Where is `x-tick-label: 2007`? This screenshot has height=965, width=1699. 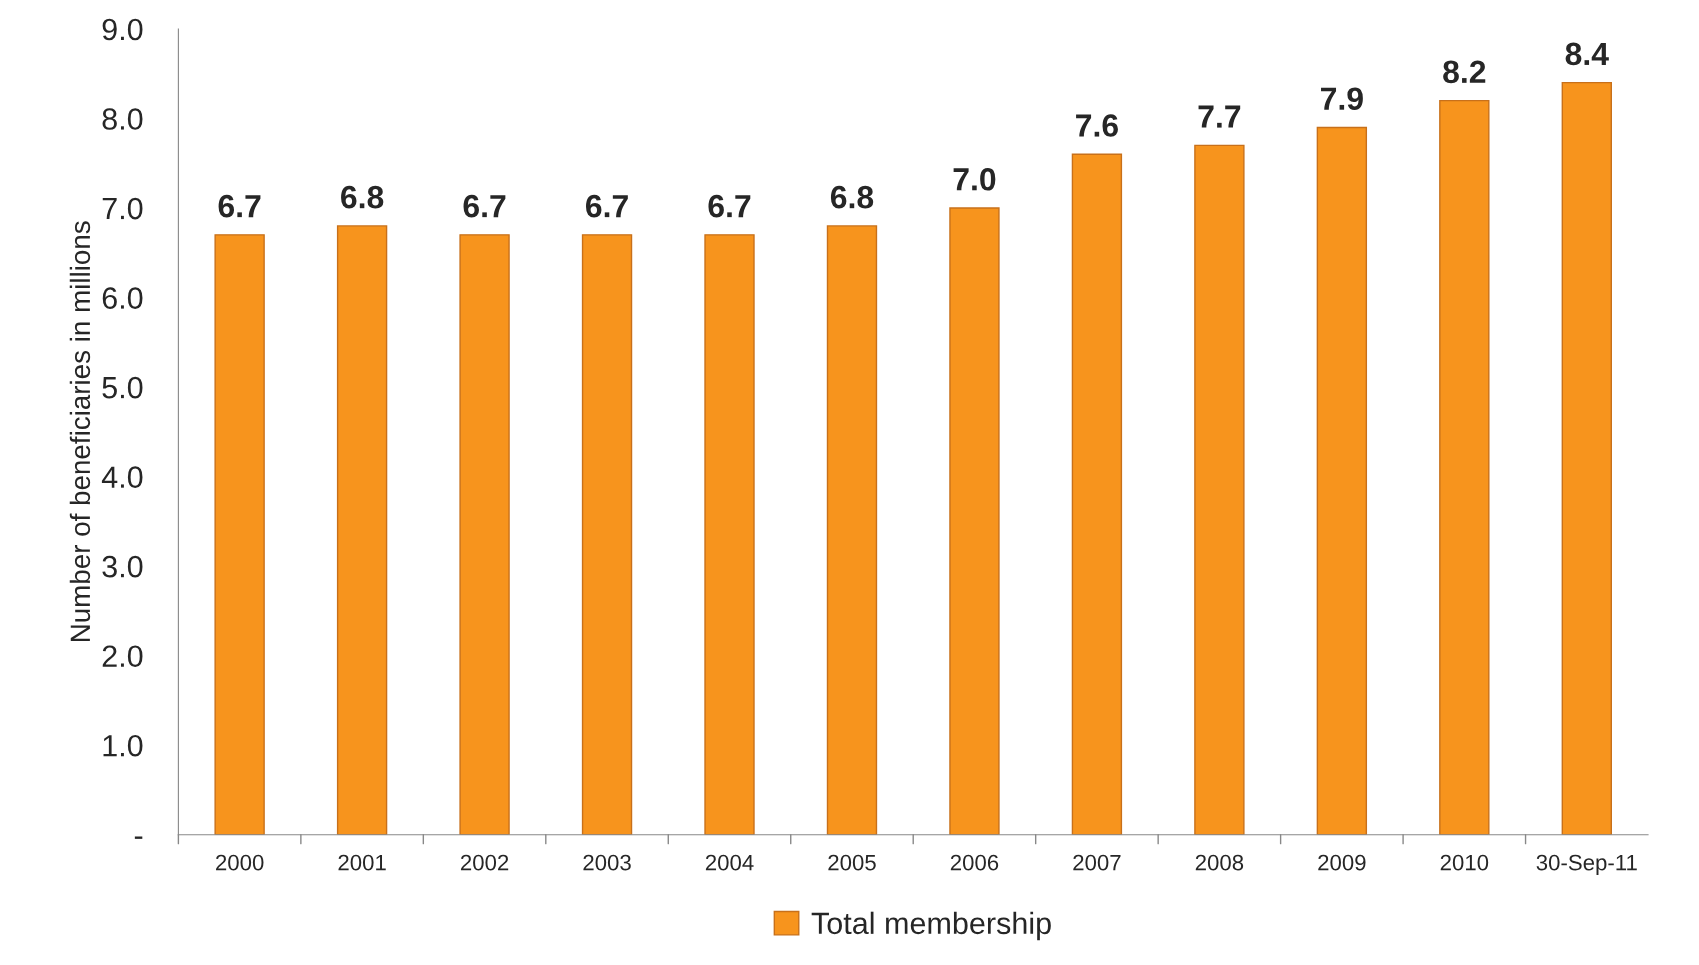
x-tick-label: 2007 is located at coordinates (1097, 862).